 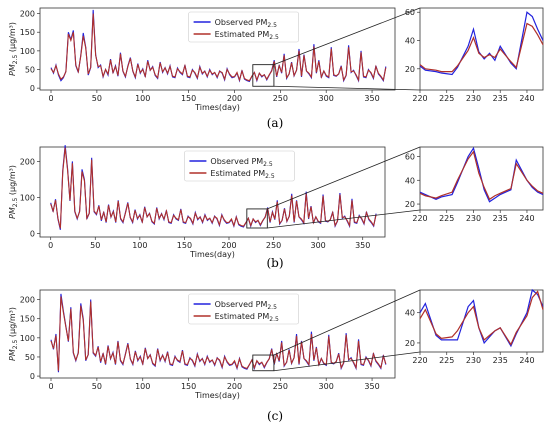 I want to click on panel-label: (b), so click(x=274, y=263).